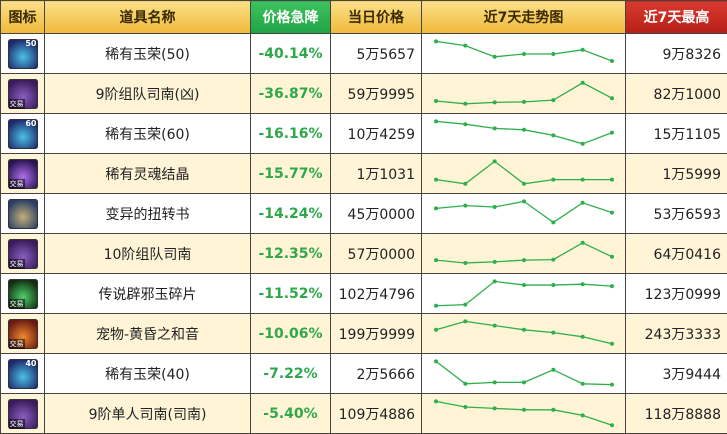 This screenshot has height=434, width=727. What do you see at coordinates (290, 93) in the screenshot?
I see `price-drop-percent: -36.87%` at bounding box center [290, 93].